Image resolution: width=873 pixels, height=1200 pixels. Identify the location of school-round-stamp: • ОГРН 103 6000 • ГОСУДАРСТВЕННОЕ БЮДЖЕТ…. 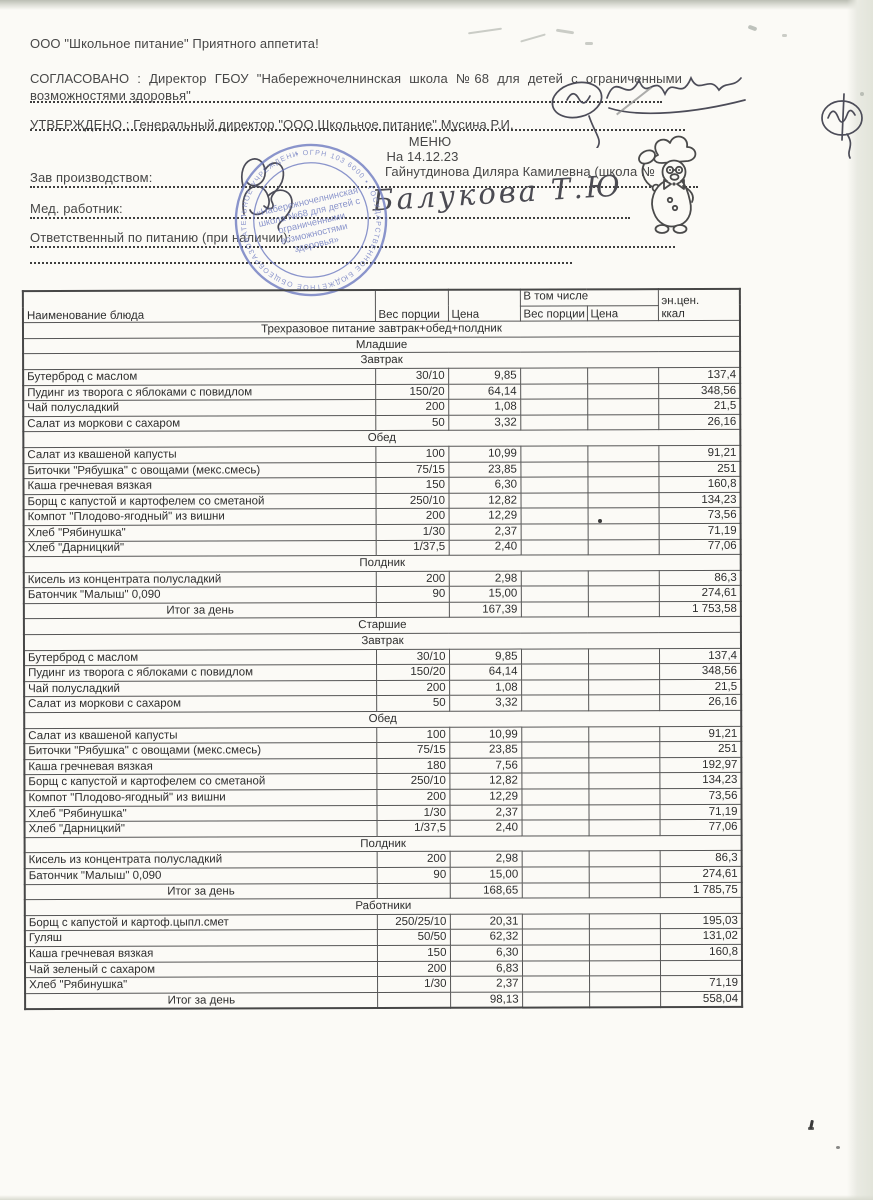
(311, 220).